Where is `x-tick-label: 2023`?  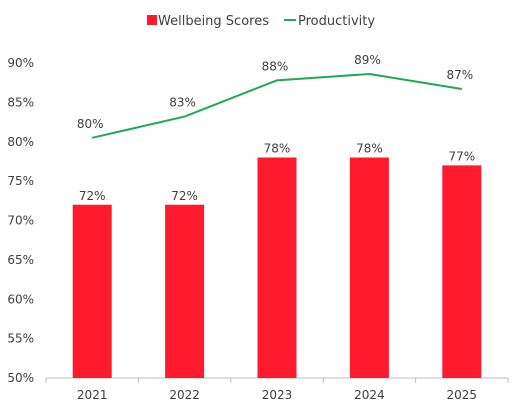
x-tick-label: 2023 is located at coordinates (277, 395).